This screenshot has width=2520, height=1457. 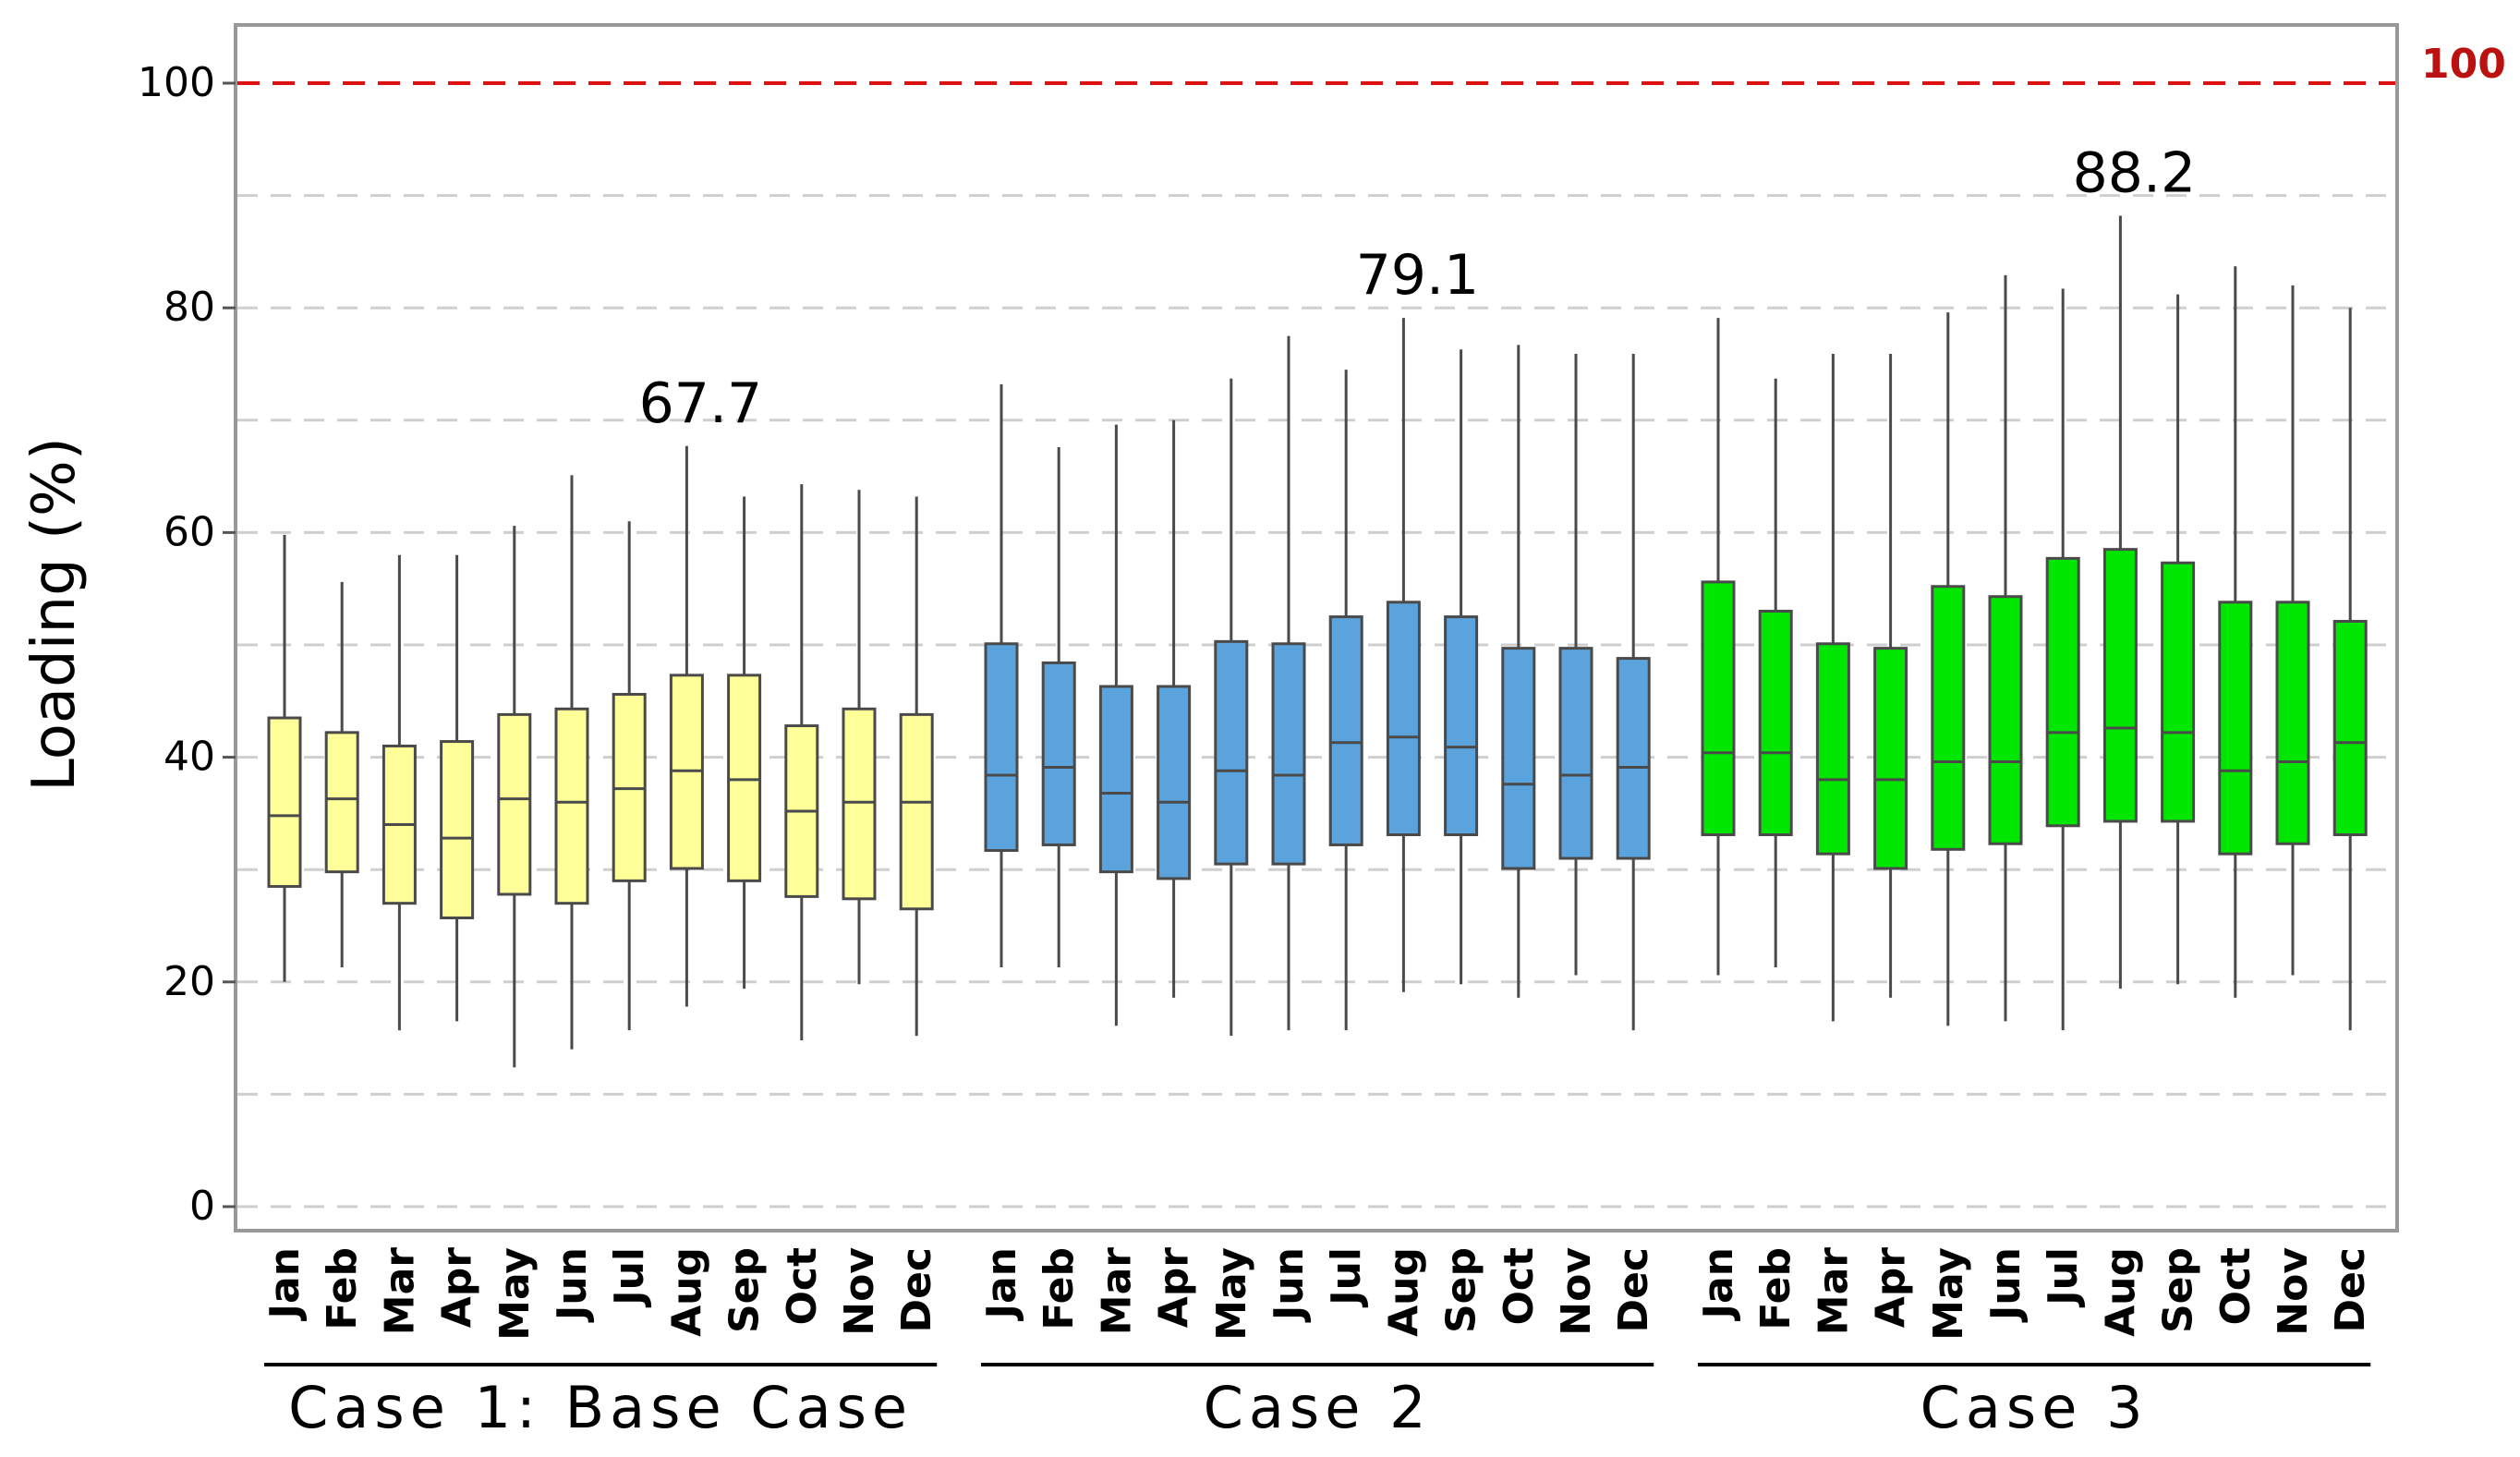 I want to click on box-case-1-base-case-nov, so click(x=859, y=737).